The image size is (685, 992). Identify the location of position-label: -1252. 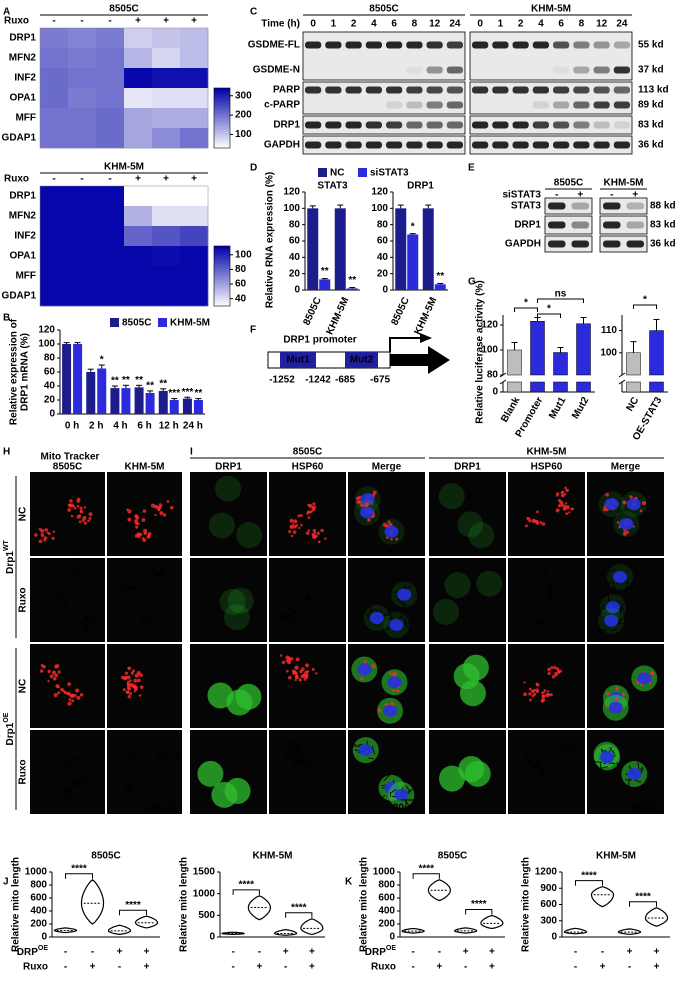
(282, 380).